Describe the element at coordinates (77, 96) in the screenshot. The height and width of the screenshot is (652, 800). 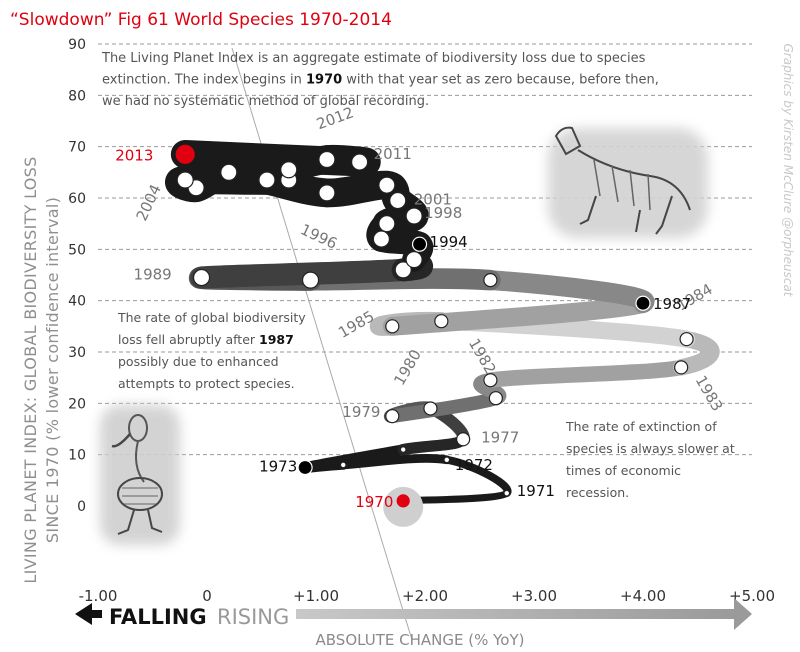
I see `y-tick-label: 80` at that location.